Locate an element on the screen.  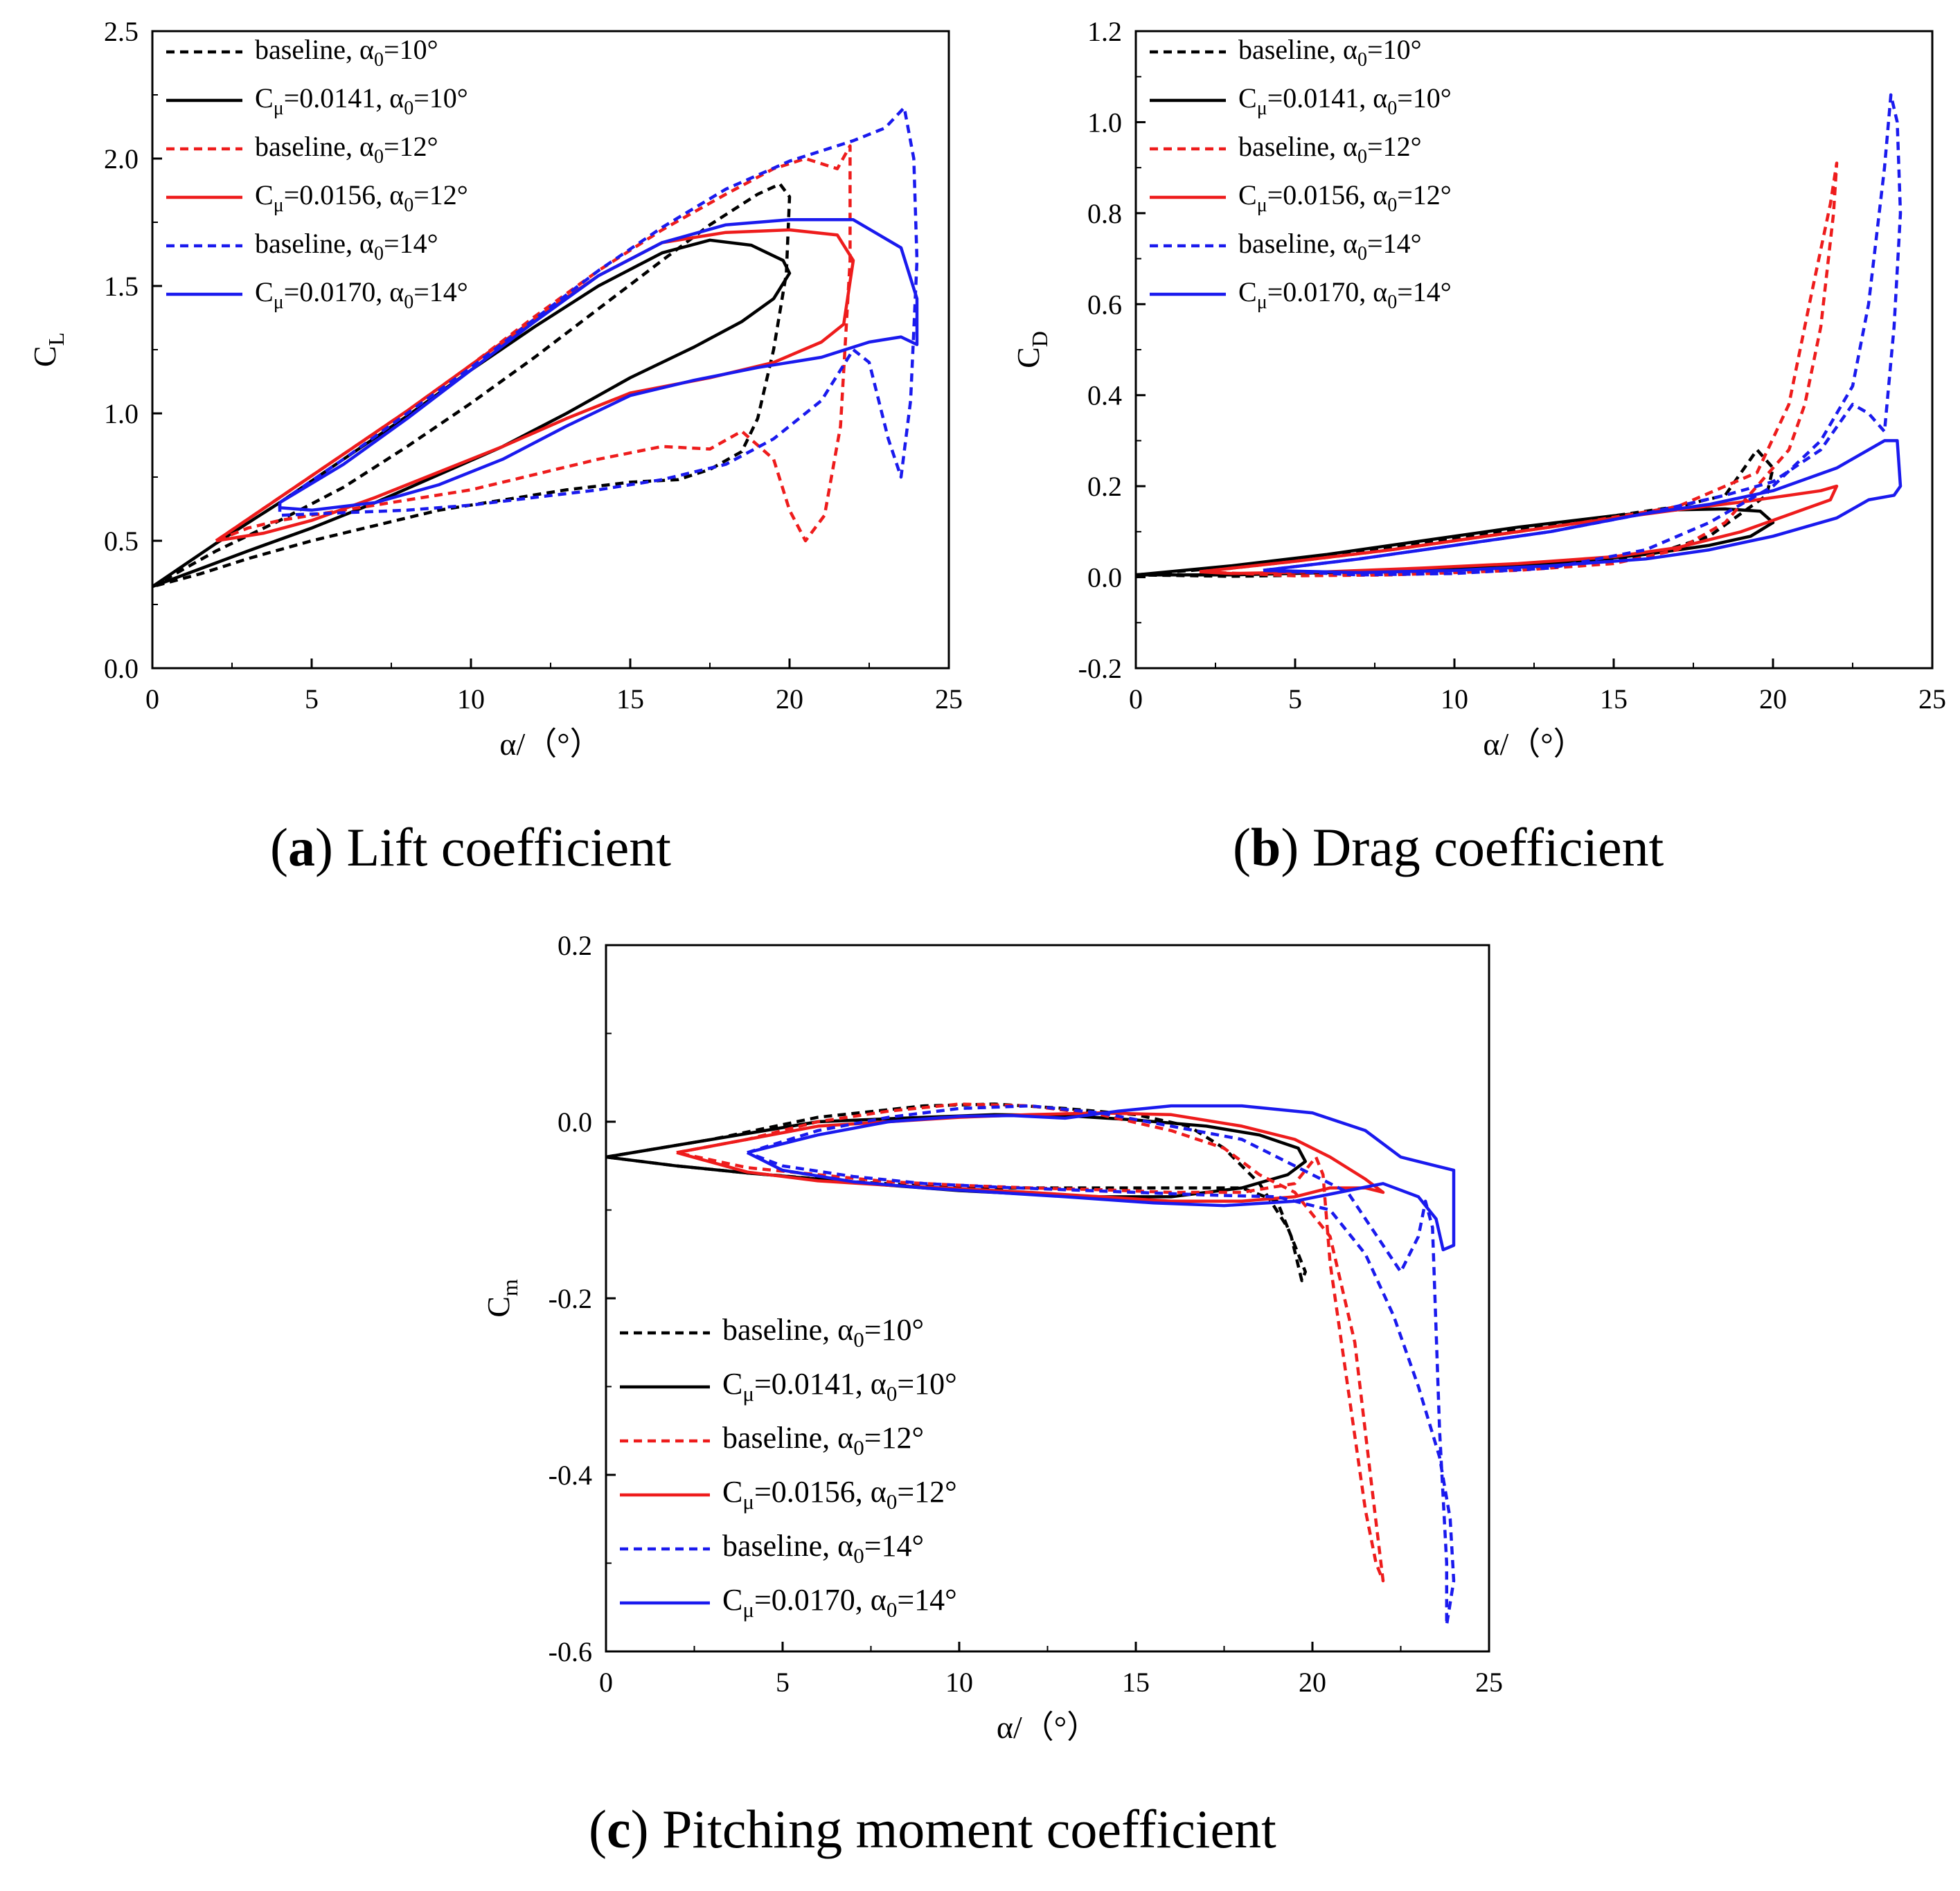
drag-y-tick-label: 0.4 is located at coordinates (1105, 395).